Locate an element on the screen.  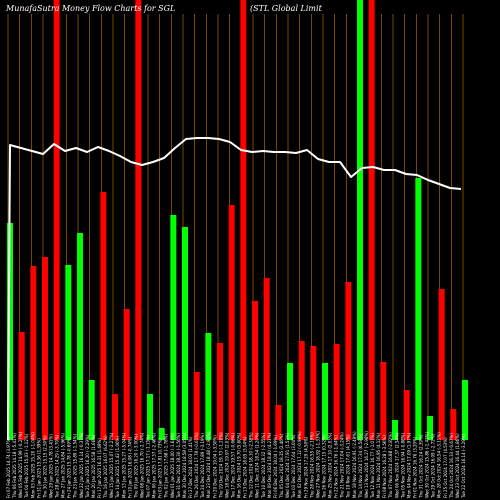
x-tick-label: Wed 04 Dec 2024 17.91 (1.53%) is located at coordinates (287, 465).